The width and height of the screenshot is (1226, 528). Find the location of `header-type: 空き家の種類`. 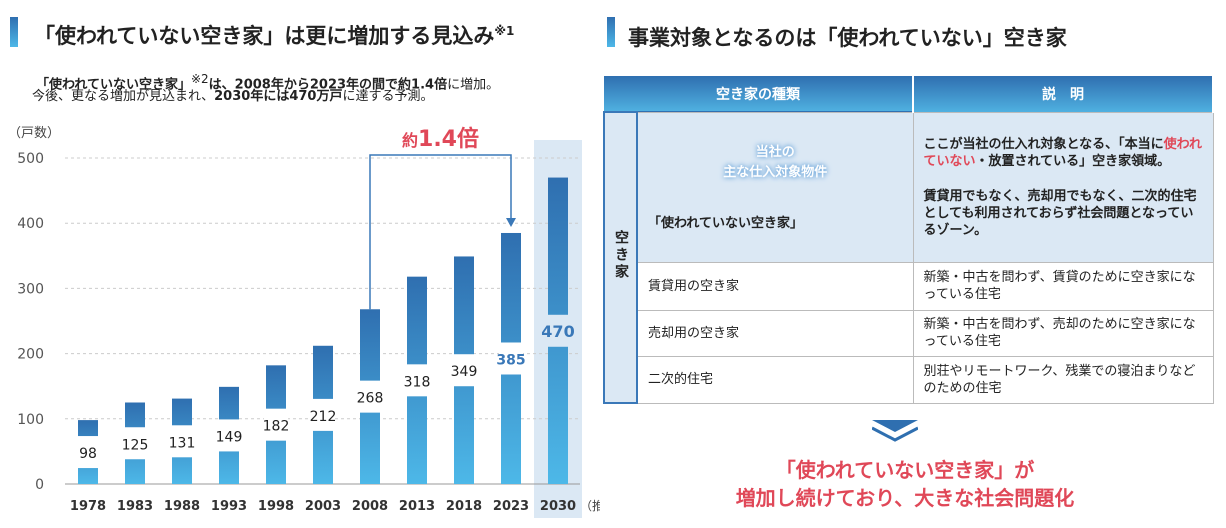

header-type: 空き家の種類 is located at coordinates (759, 94).